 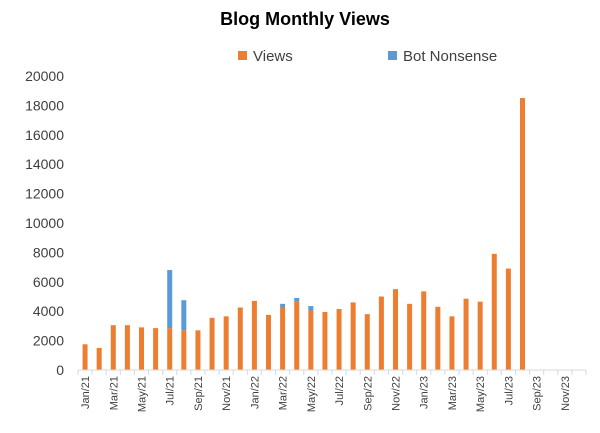 What do you see at coordinates (48, 252) in the screenshot?
I see `y-tick-label: 8000` at bounding box center [48, 252].